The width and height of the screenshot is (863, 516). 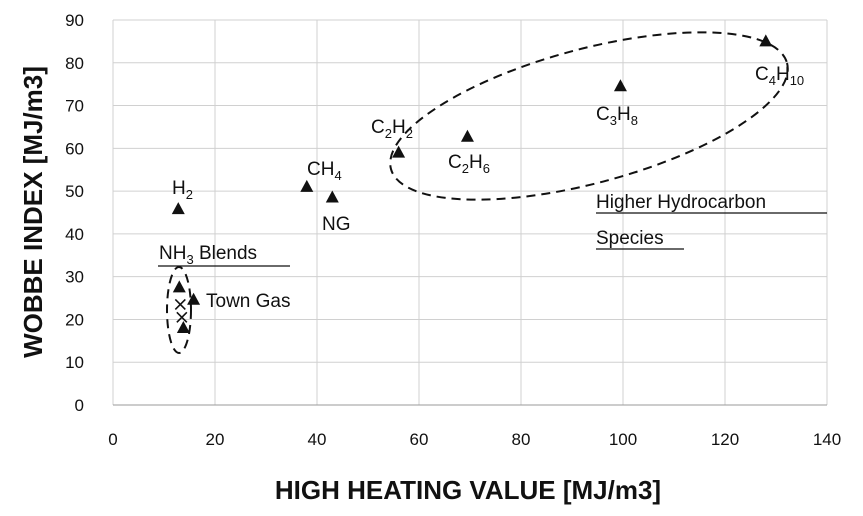 I want to click on y-tick-label: 40, so click(x=74, y=234).